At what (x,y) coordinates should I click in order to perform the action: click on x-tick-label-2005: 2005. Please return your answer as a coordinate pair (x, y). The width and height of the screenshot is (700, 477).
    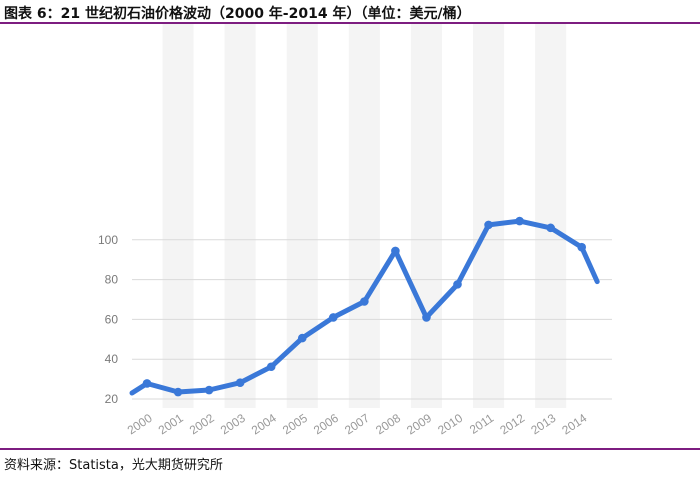
    Looking at the image, I should click on (295, 424).